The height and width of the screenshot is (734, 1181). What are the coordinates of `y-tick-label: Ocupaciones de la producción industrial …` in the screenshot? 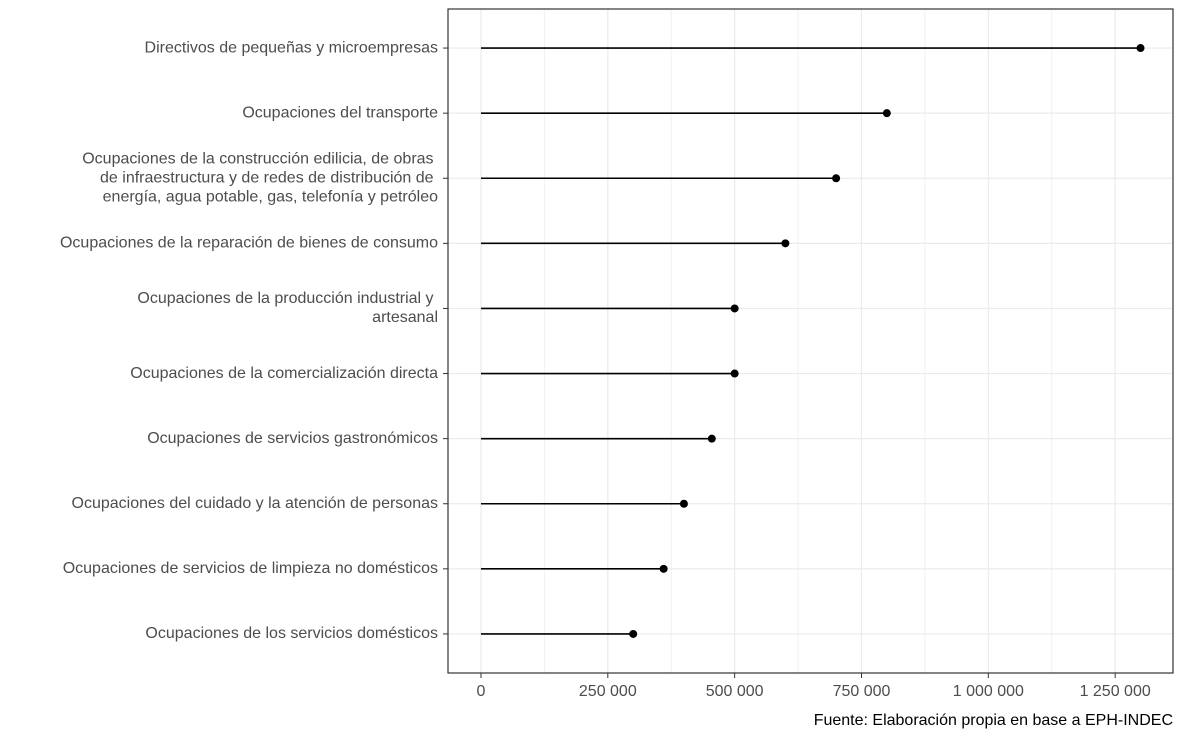 It's located at (287, 308).